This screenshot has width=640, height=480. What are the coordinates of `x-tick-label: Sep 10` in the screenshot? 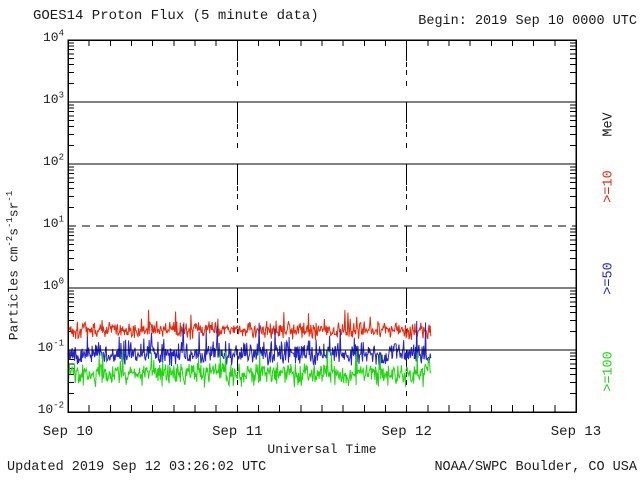 It's located at (68, 432).